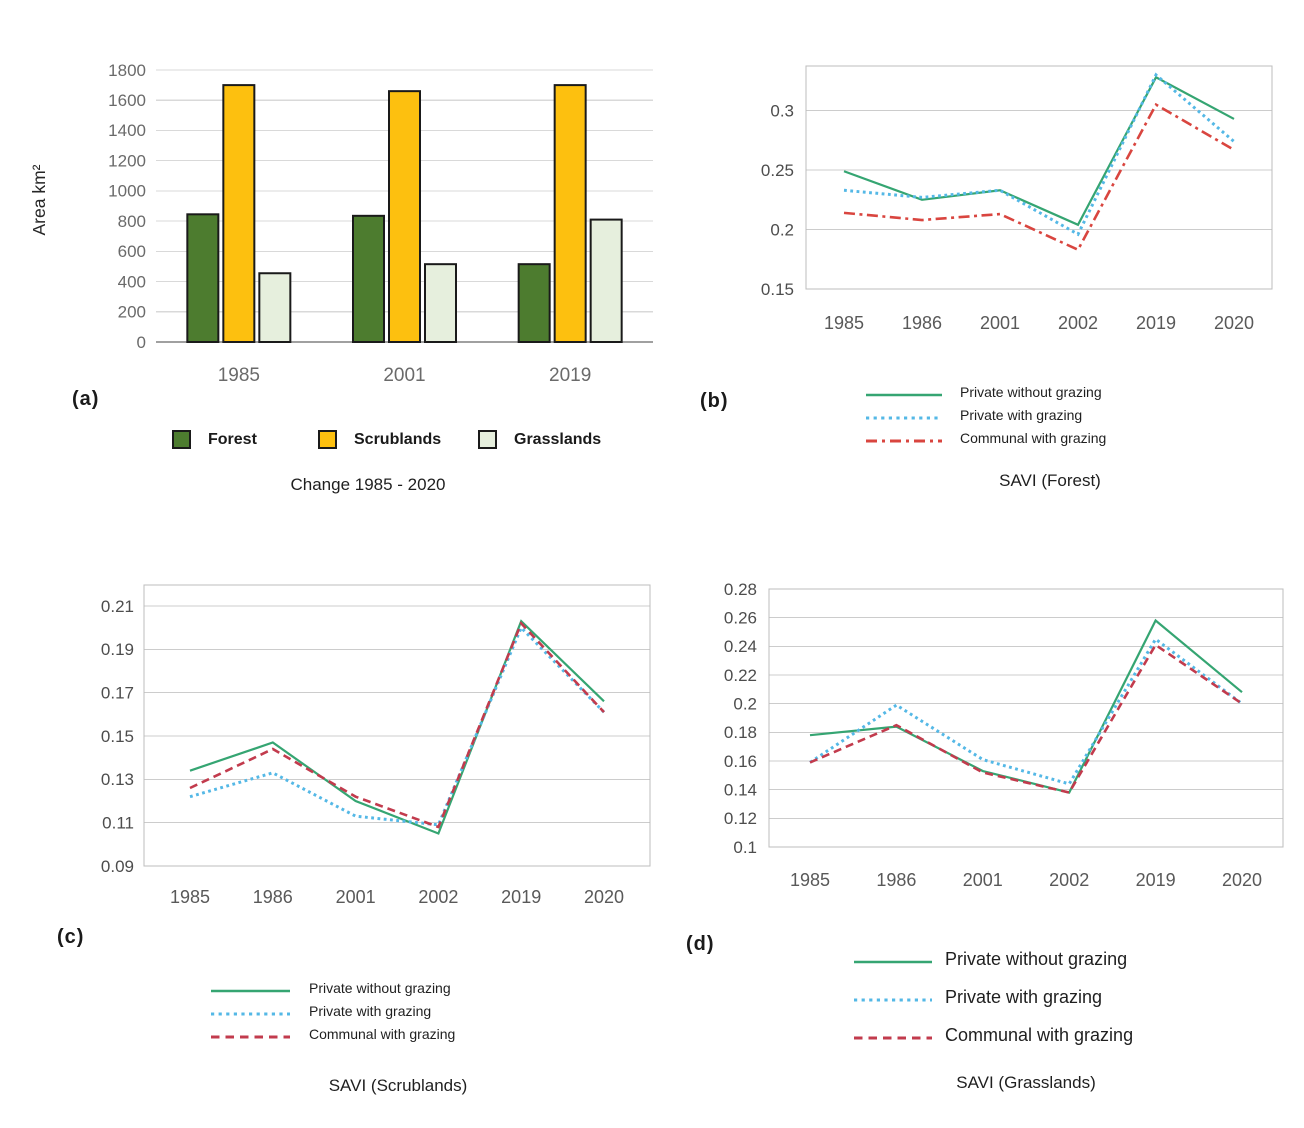 This screenshot has height=1128, width=1304. What do you see at coordinates (232, 439) in the screenshot?
I see `legend-label-forest: Forest` at bounding box center [232, 439].